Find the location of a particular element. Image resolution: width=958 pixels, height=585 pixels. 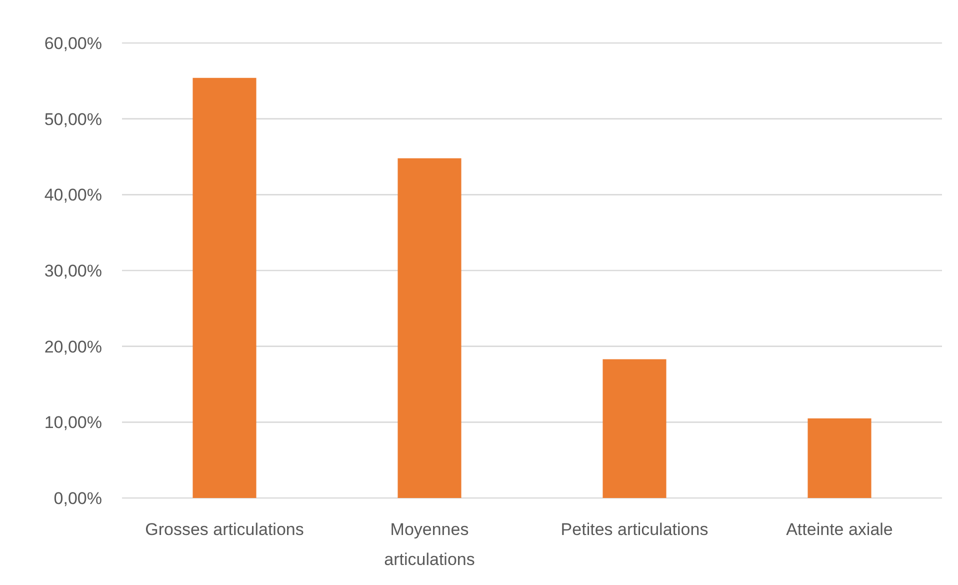

y-tick-label: 60,00% is located at coordinates (73, 43).